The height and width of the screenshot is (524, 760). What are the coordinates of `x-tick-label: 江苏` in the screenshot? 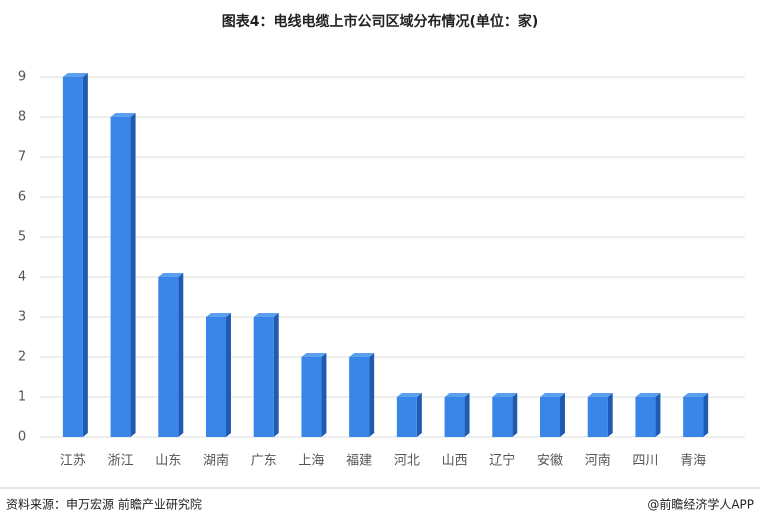 It's located at (73, 461).